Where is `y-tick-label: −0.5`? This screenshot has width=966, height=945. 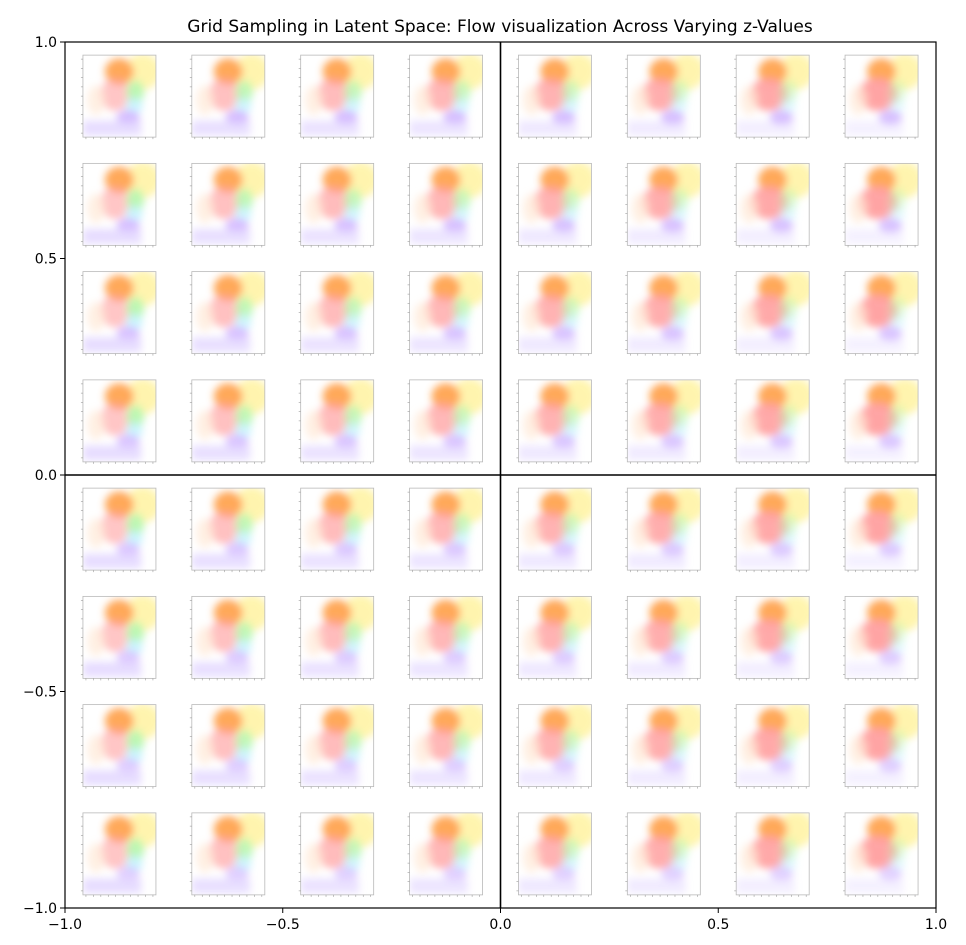 y-tick-label: −0.5 is located at coordinates (40, 693).